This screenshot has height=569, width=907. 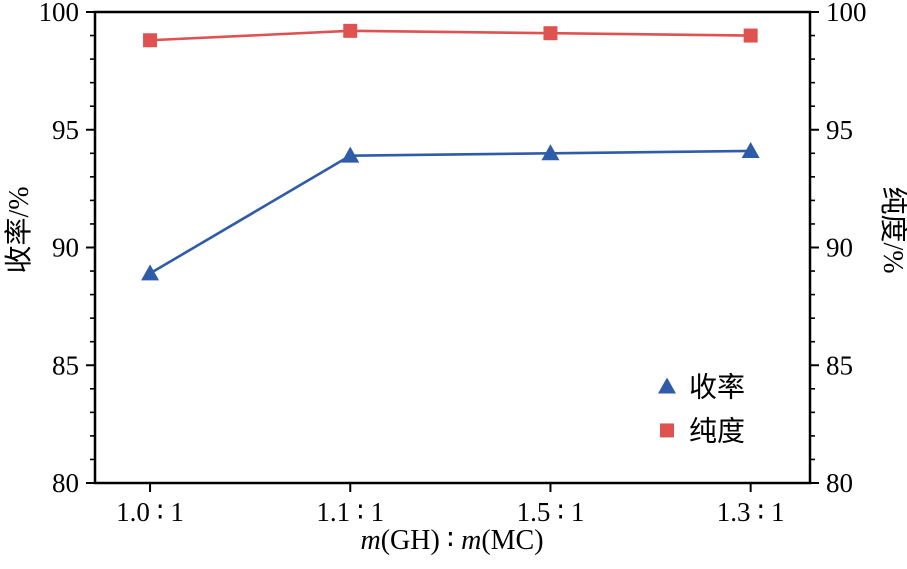 I want to click on purity-line, so click(x=450, y=35).